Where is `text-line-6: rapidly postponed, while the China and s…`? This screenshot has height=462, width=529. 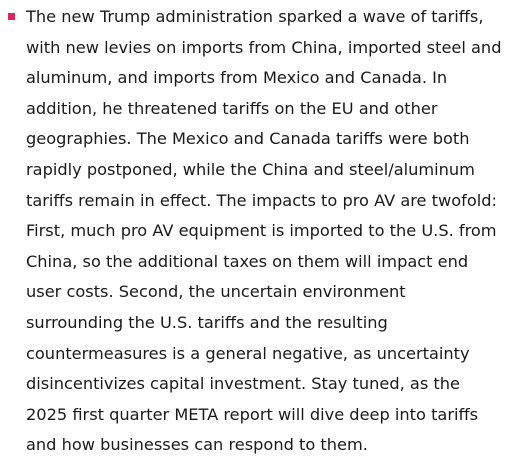 text-line-6: rapidly postponed, while the China and s… is located at coordinates (250, 169).